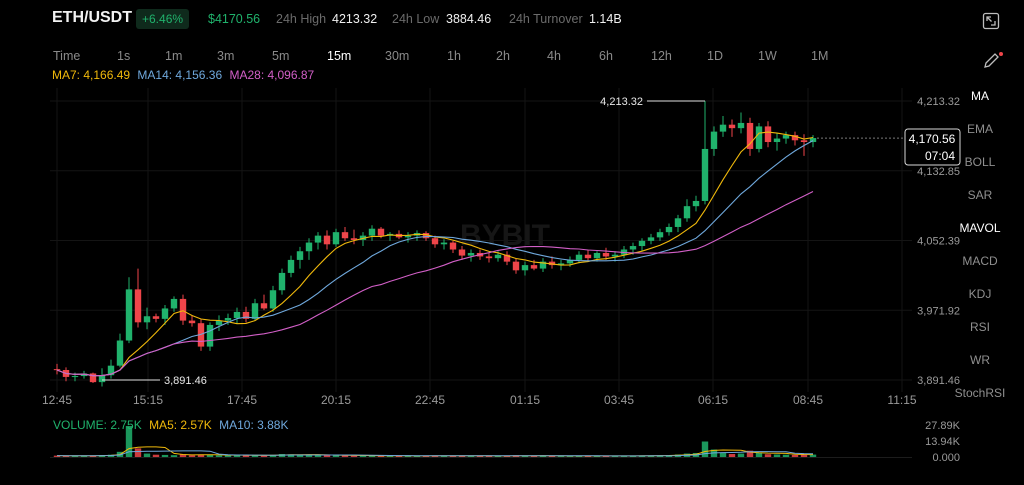  What do you see at coordinates (281, 56) in the screenshot?
I see `tab-5m: 5m` at bounding box center [281, 56].